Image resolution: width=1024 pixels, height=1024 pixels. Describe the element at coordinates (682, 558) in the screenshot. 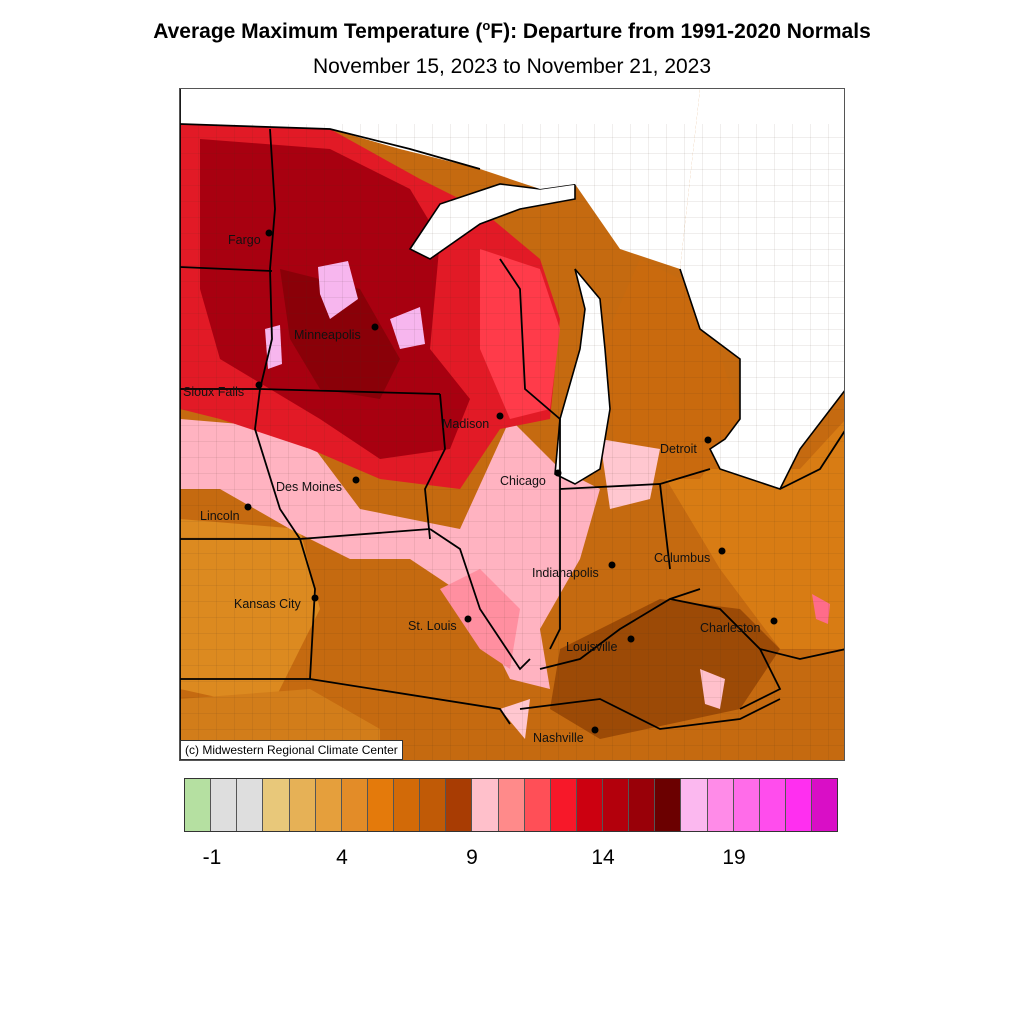

I see `city-label-columbus: Columbus` at that location.